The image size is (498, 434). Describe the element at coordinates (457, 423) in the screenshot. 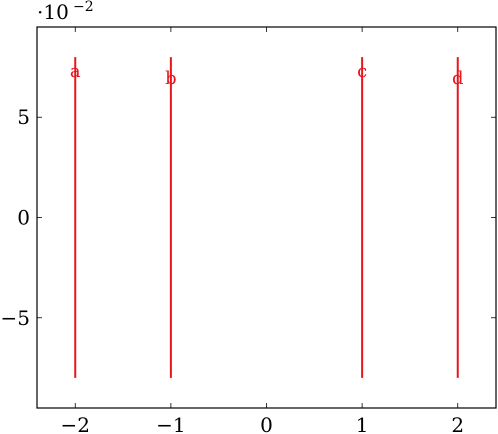

I see `x-tick-label: 2` at that location.